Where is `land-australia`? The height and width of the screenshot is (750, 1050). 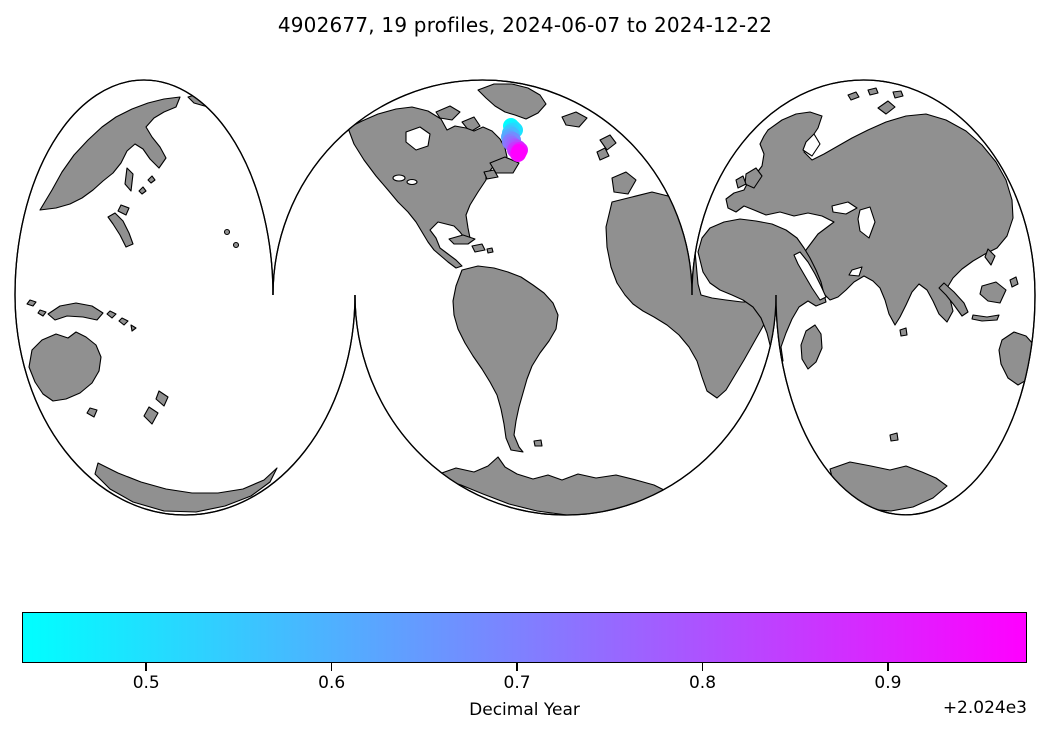 land-australia is located at coordinates (65, 366).